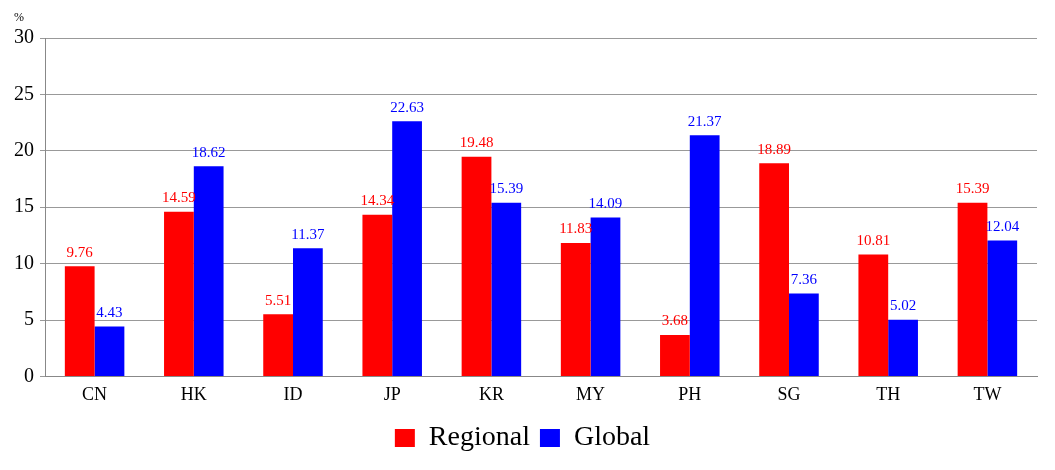 The image size is (1055, 470). I want to click on data-label: 14.09, so click(605, 202).